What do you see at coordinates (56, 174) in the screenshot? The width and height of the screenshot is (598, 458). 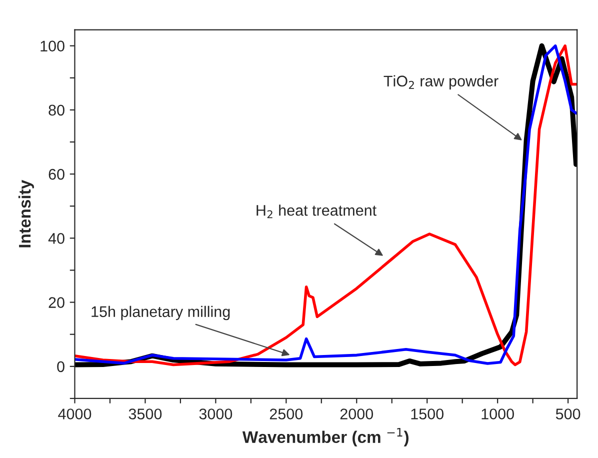 I see `y-tick-label: 60` at bounding box center [56, 174].